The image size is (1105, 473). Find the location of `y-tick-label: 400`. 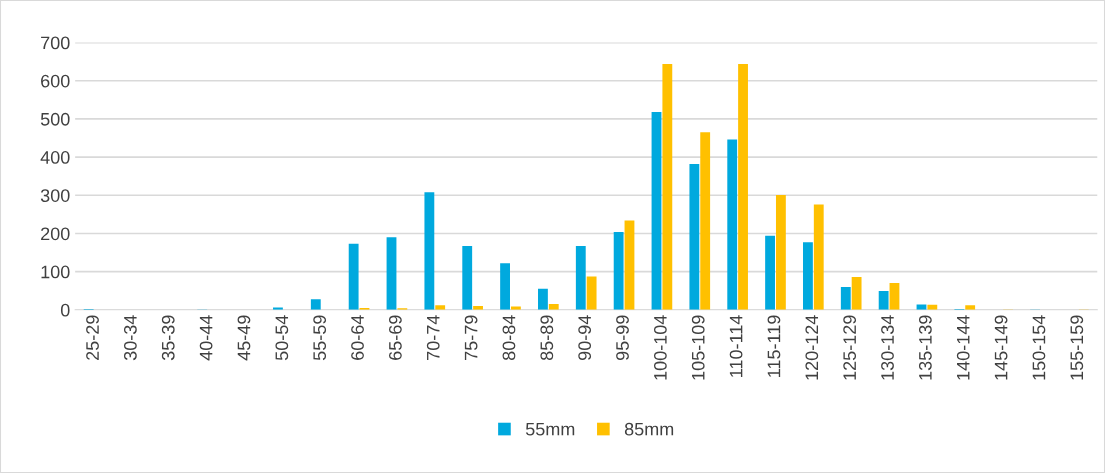

y-tick-label: 400 is located at coordinates (55, 157).